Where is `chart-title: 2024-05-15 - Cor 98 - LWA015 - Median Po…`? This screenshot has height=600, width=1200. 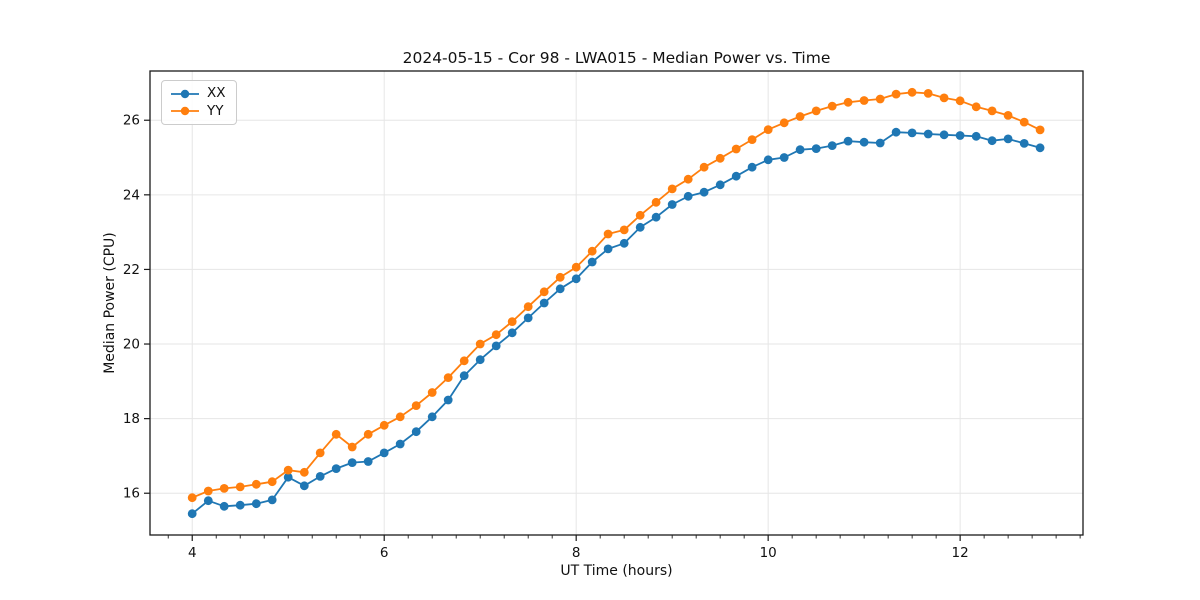
chart-title: 2024-05-15 - Cor 98 - LWA015 - Median Po… is located at coordinates (616, 58).